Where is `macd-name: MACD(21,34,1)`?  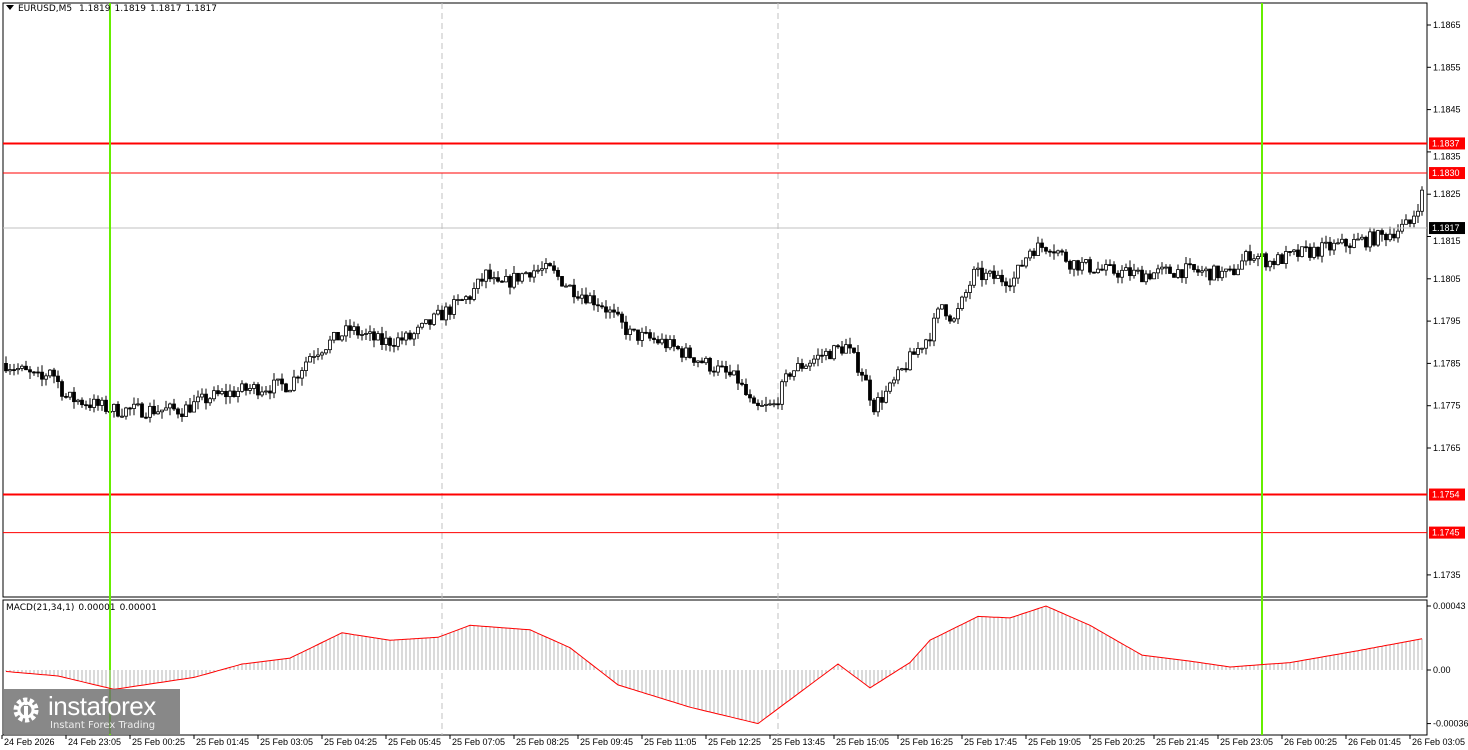 macd-name: MACD(21,34,1) is located at coordinates (40, 608).